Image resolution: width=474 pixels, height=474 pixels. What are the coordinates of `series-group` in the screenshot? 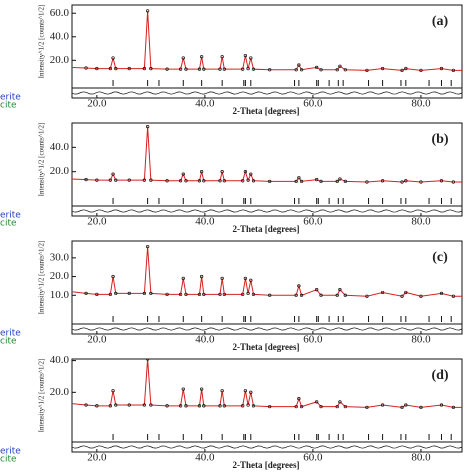 It's located at (267, 154).